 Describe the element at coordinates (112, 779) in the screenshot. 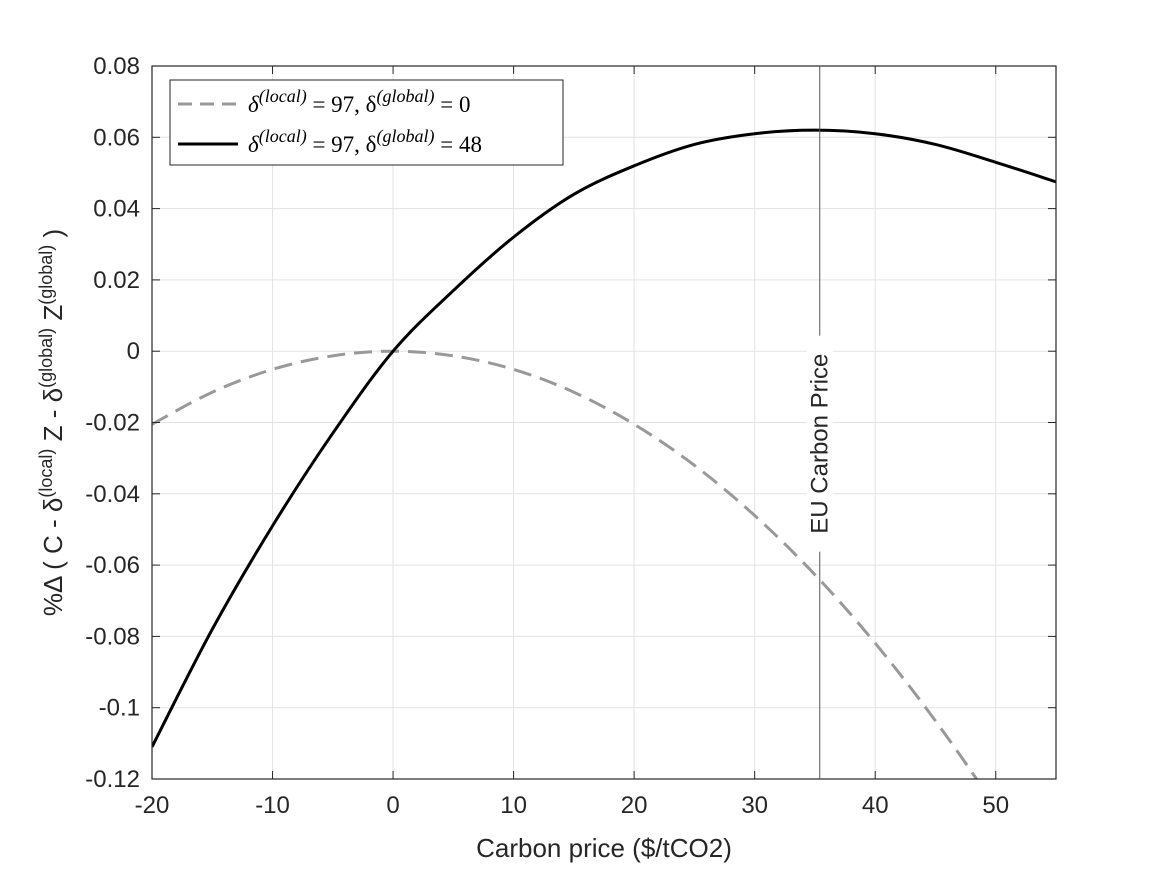

I see `y-tick-label: -0.12` at that location.